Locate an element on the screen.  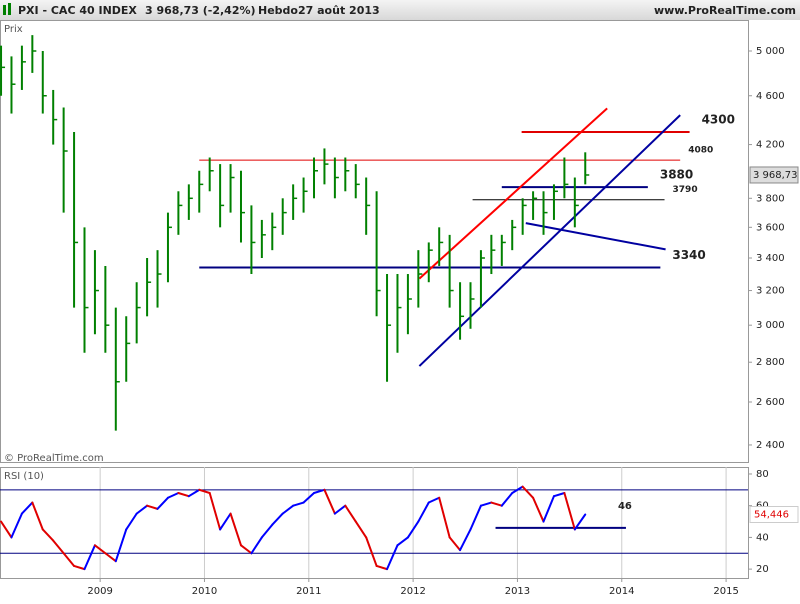
site: www.ProRealTime.com is located at coordinates (725, 10).